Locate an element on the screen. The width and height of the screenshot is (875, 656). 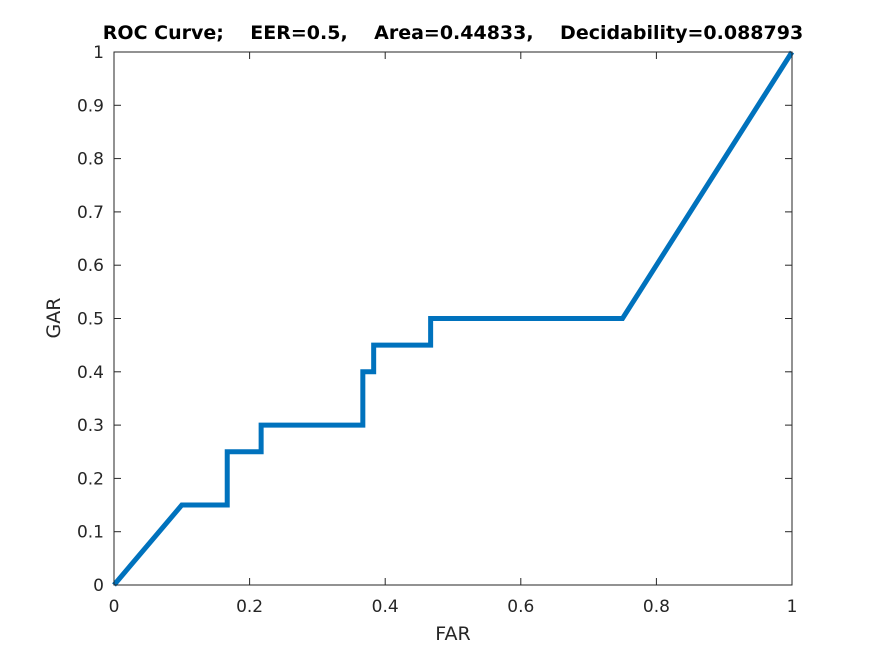
x-axis-label: FAR is located at coordinates (452, 634).